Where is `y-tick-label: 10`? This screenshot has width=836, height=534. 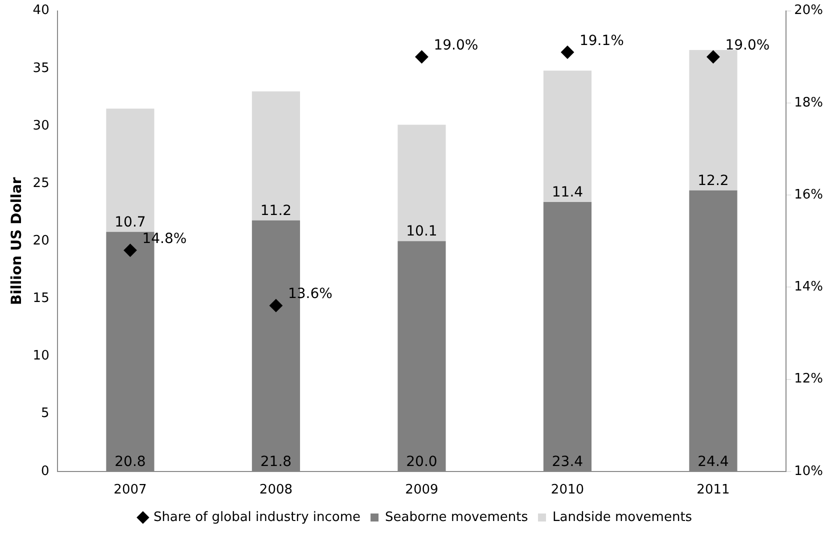 y-tick-label: 10 is located at coordinates (41, 356).